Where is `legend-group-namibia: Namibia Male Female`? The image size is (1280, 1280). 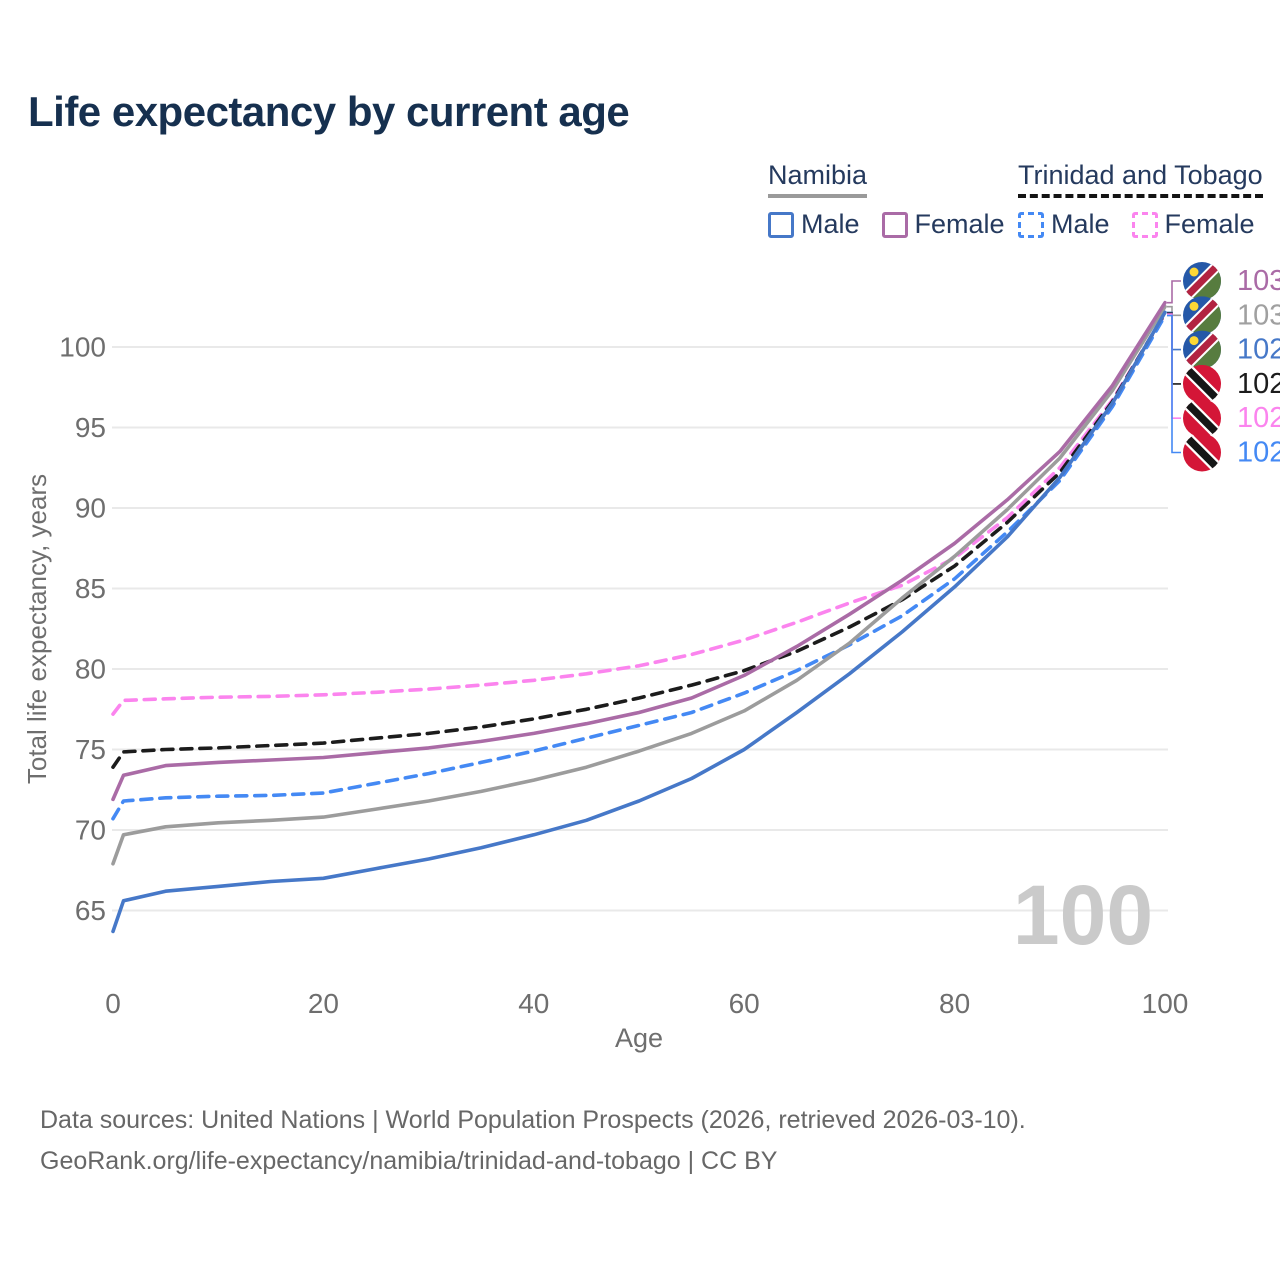
legend-group-namibia: Namibia Male Female is located at coordinates (897, 200).